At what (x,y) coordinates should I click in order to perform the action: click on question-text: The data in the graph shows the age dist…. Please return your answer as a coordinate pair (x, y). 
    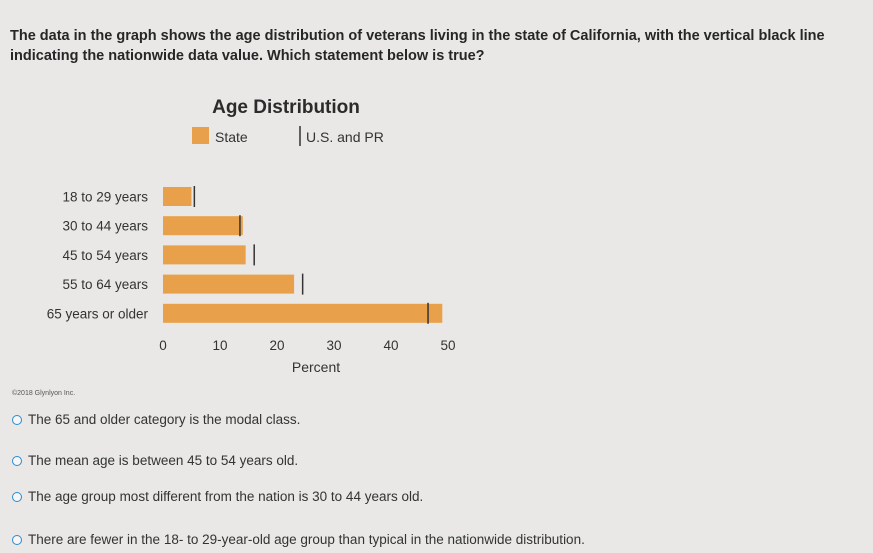
    Looking at the image, I should click on (440, 46).